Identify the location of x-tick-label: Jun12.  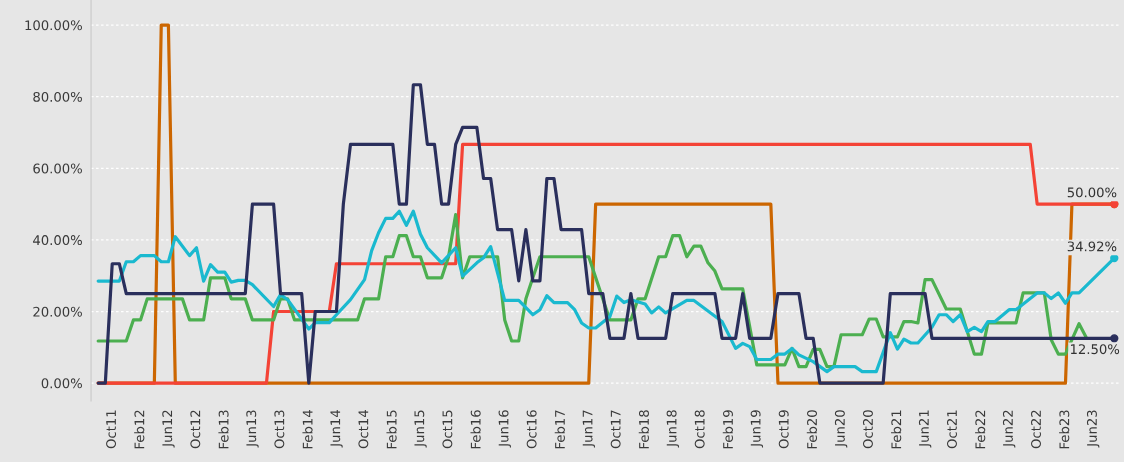
(168, 429).